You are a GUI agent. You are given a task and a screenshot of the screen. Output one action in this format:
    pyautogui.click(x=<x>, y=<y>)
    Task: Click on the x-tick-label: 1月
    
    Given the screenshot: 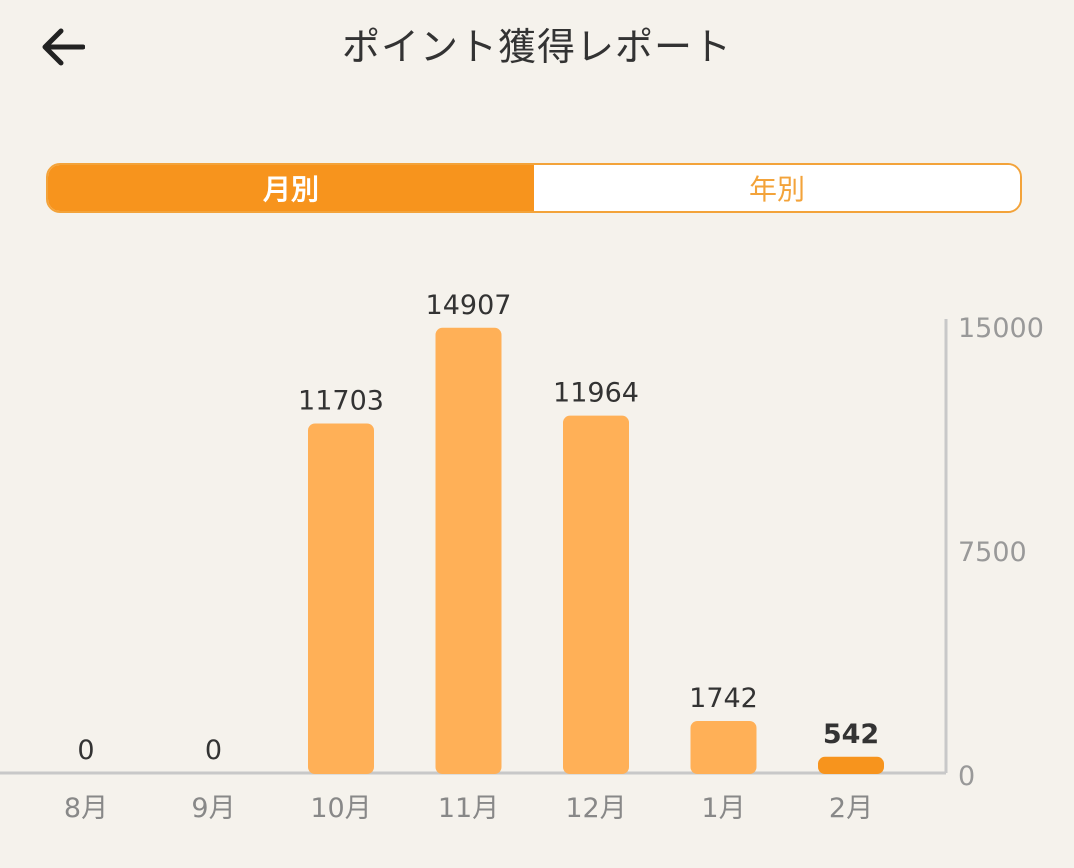 What is the action you would take?
    pyautogui.click(x=723, y=808)
    